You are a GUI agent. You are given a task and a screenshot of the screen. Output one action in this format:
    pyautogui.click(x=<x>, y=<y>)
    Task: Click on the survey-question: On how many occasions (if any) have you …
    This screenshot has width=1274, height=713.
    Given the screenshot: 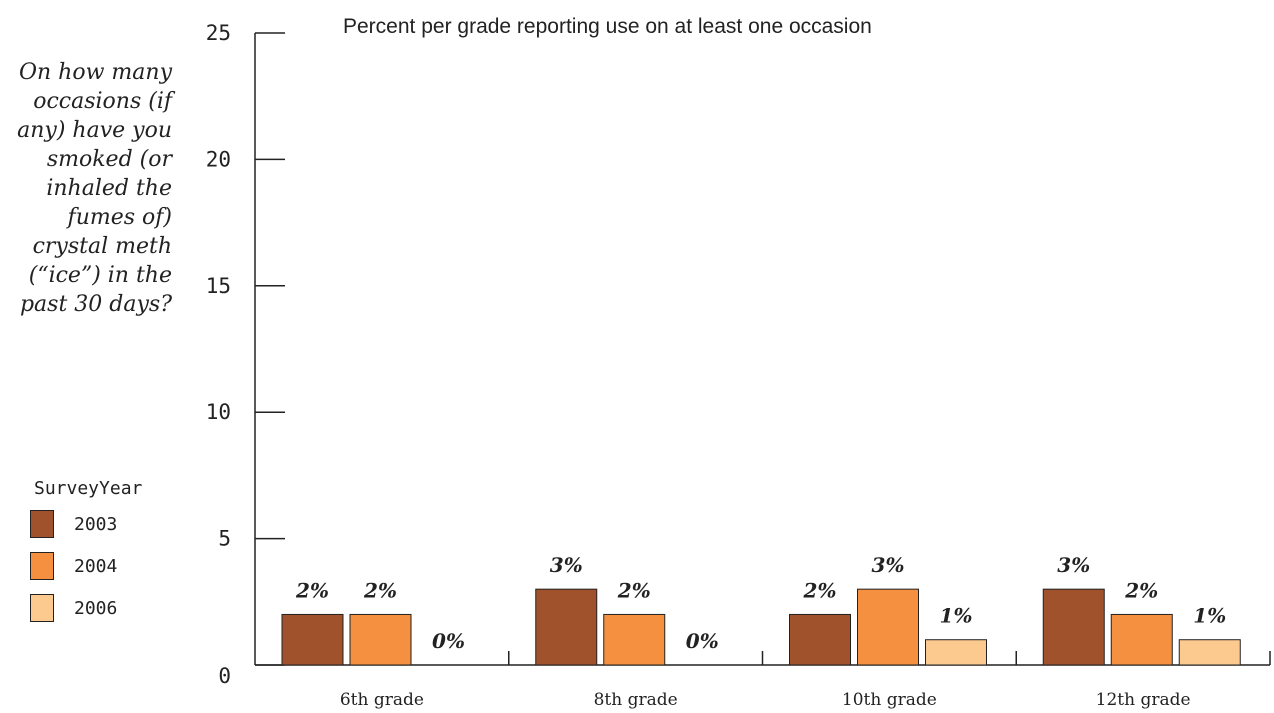 What is the action you would take?
    pyautogui.click(x=94, y=188)
    